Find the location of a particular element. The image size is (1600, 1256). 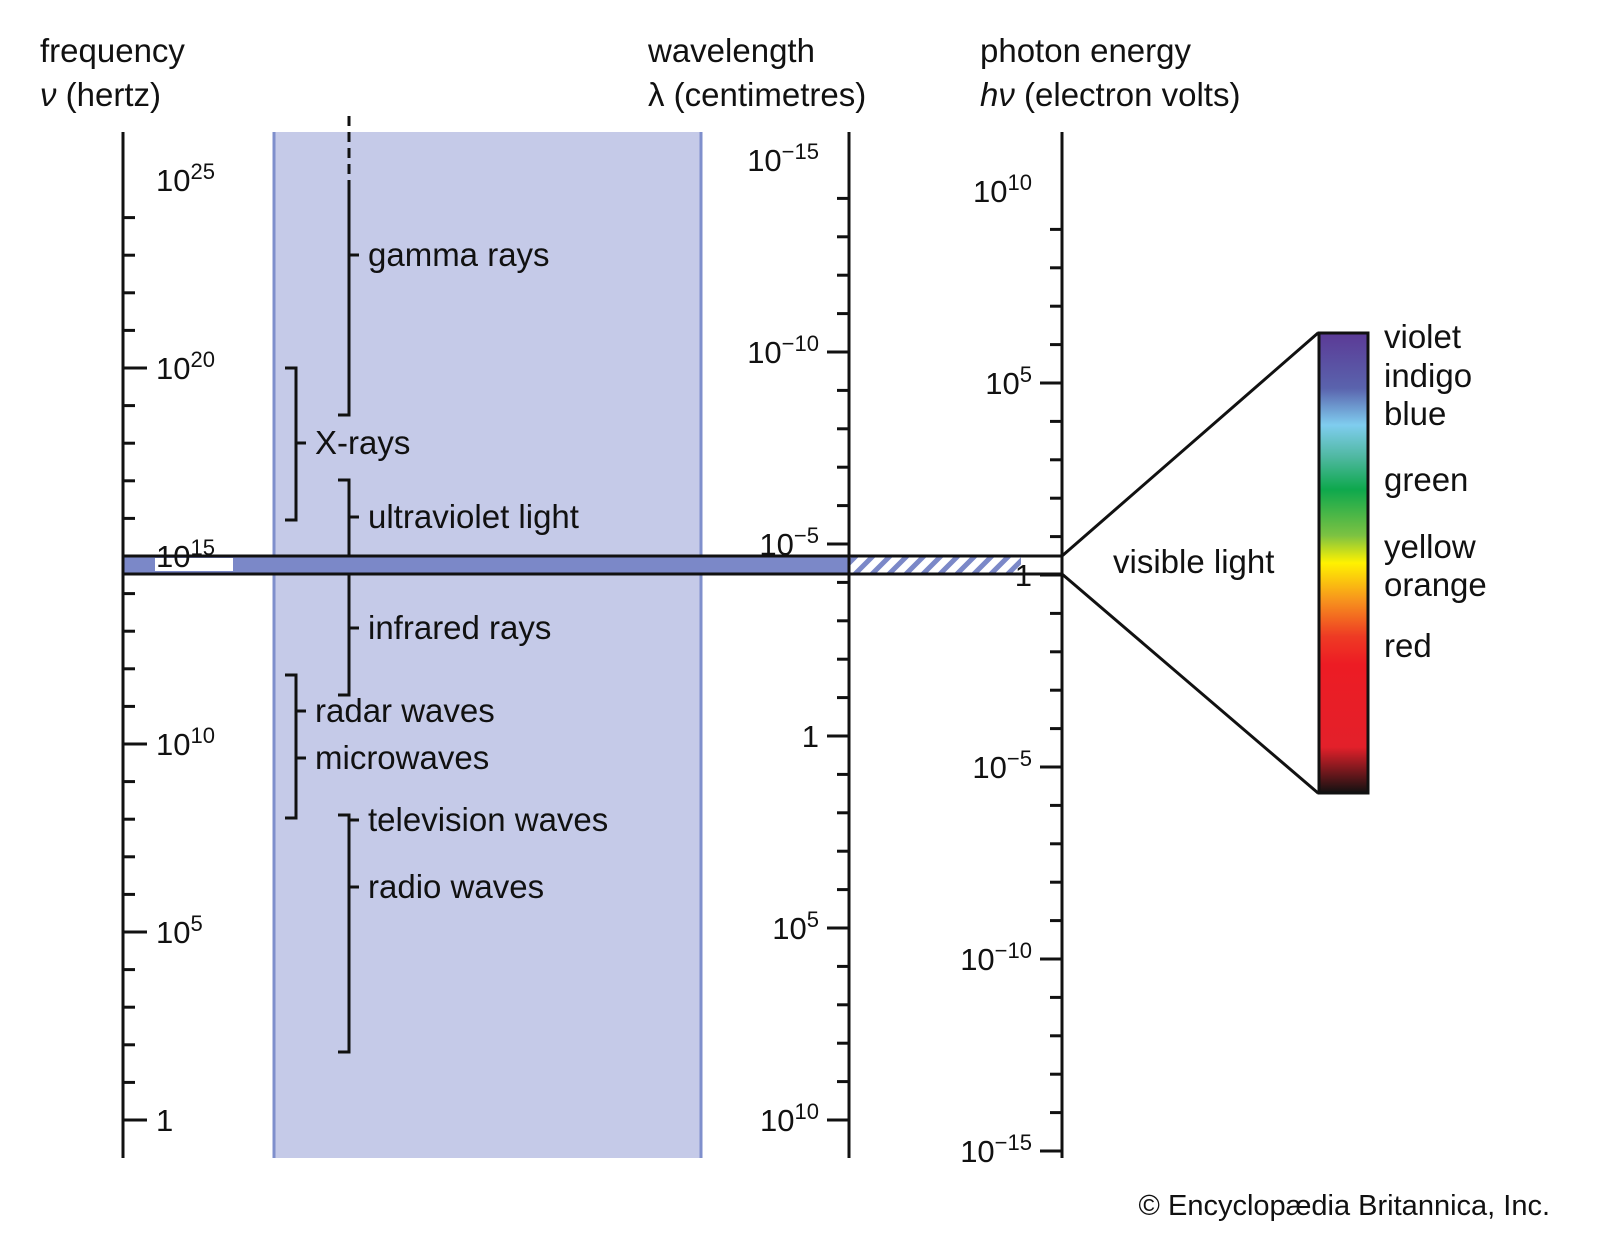

svg-text: ν (hertz) is located at coordinates (100, 94).